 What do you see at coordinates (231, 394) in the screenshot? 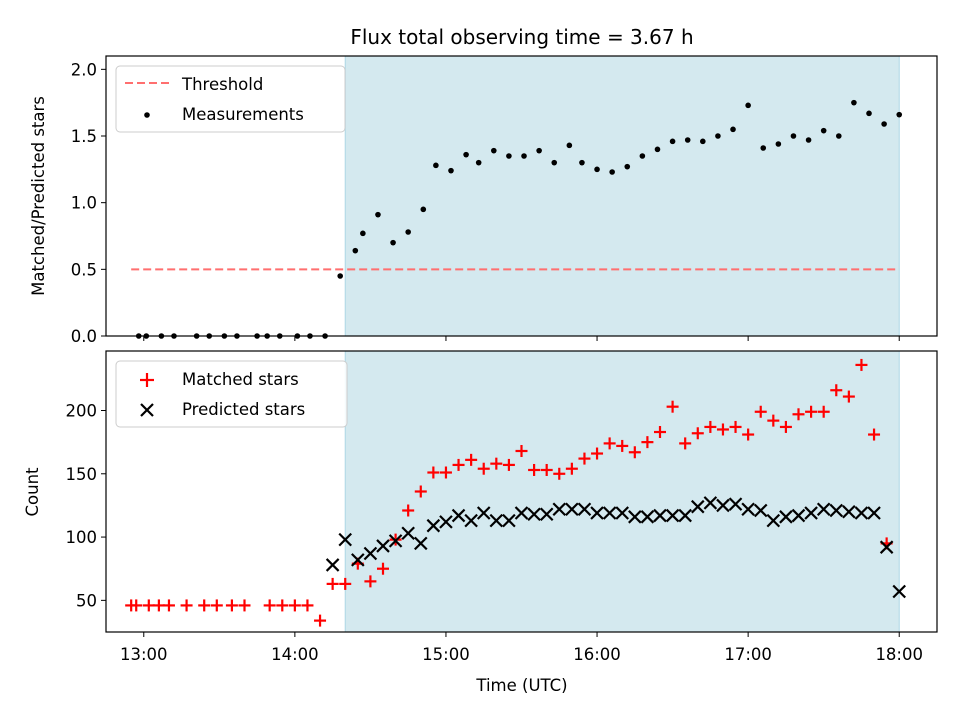
I see `legend-bottom: Matched stars Predicted stars` at bounding box center [231, 394].